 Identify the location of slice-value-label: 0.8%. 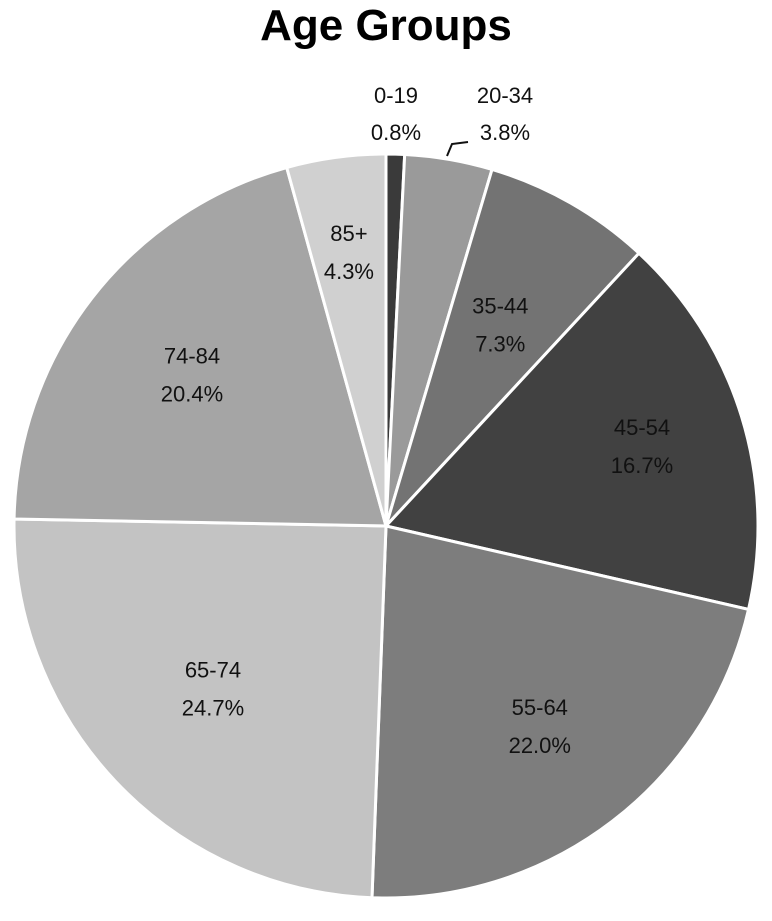
(396, 132).